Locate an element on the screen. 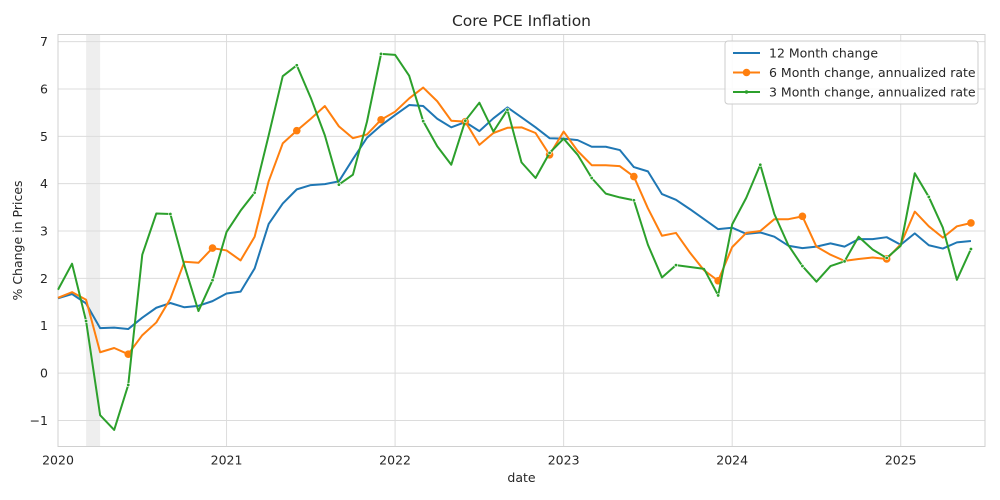  y-axis-title: % Change in Prices is located at coordinates (17, 240).